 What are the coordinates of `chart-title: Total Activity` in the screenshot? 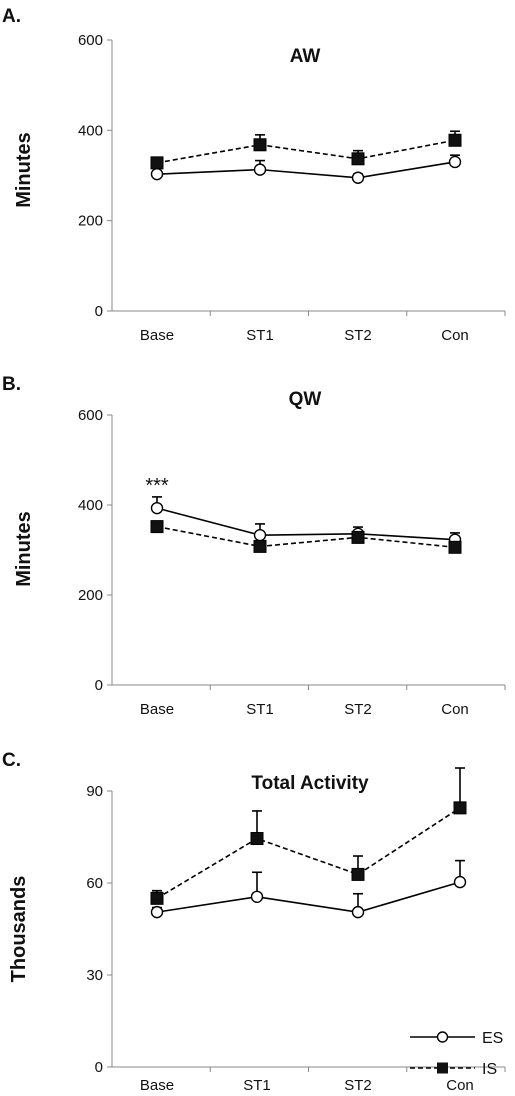 It's located at (310, 783).